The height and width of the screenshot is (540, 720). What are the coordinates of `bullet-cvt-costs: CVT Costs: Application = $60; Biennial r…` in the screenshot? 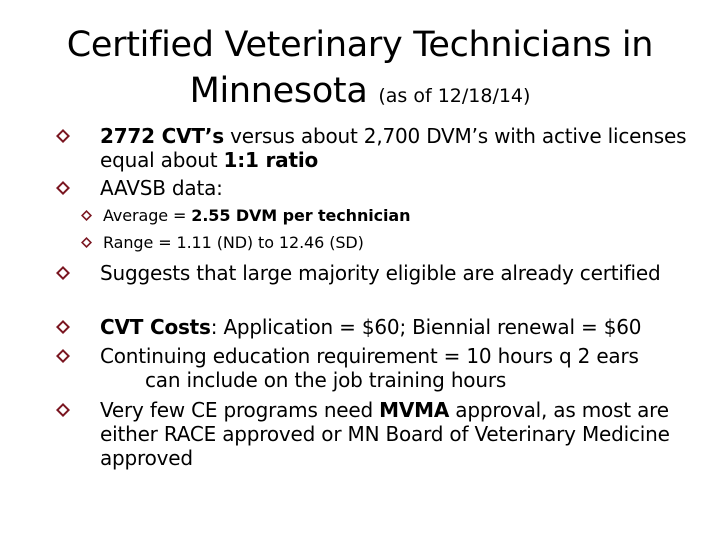 It's located at (378, 327).